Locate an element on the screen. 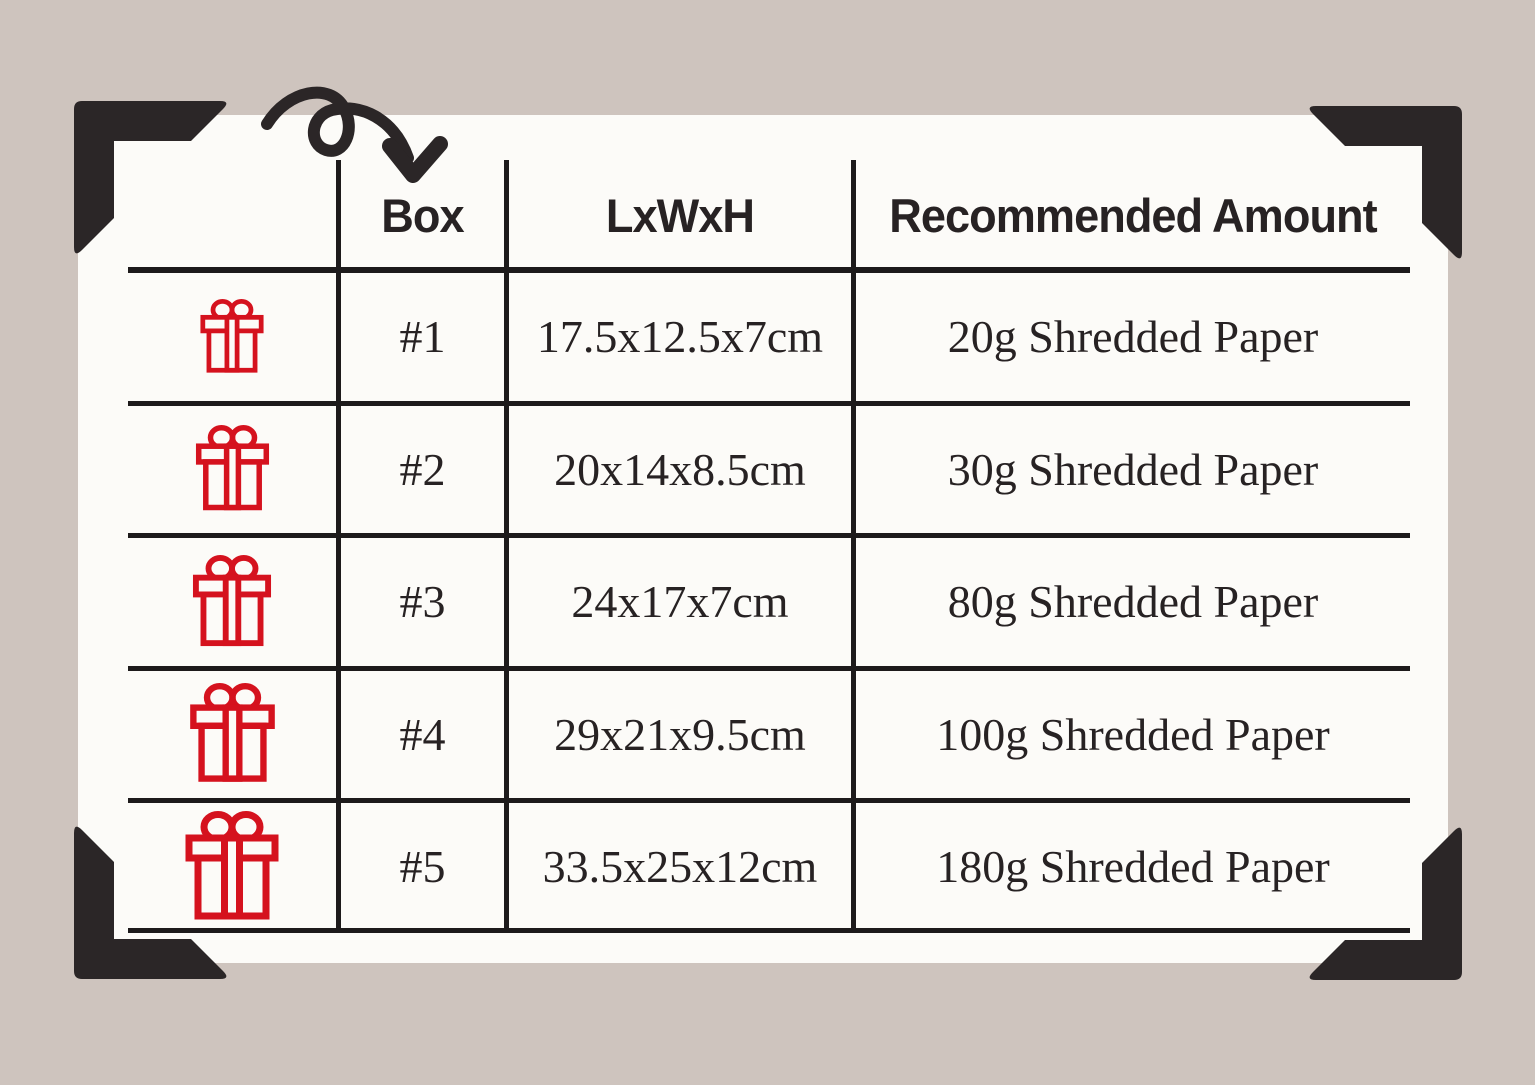 This screenshot has height=1085, width=1535. box-dimensions: 33.5x25x12cm is located at coordinates (680, 866).